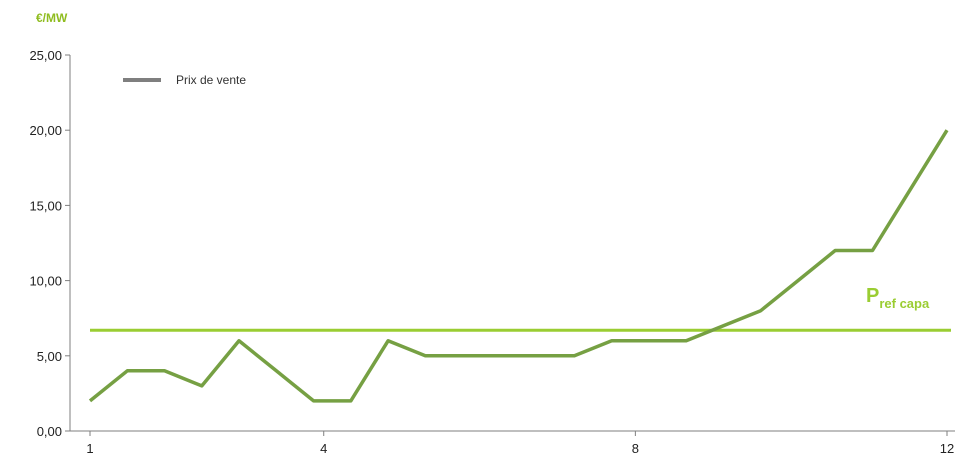  What do you see at coordinates (520, 443) in the screenshot?
I see `x-ticks: 1 4 8 12` at bounding box center [520, 443].